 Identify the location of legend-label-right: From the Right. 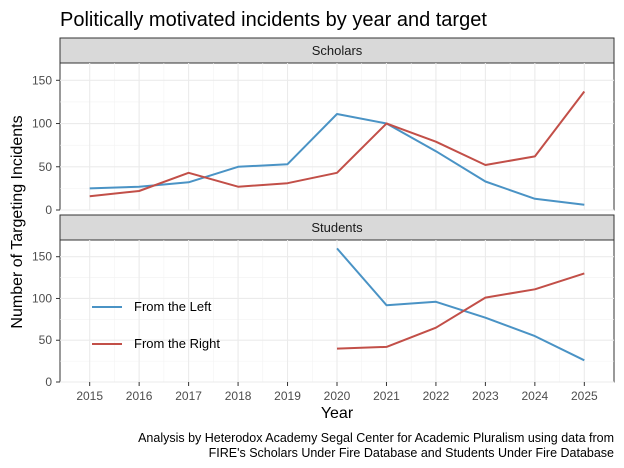
(177, 343).